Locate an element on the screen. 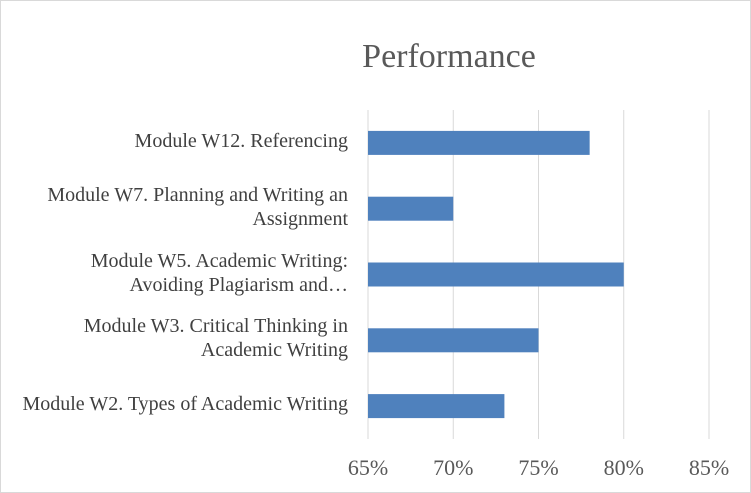  chart-title: Performance is located at coordinates (449, 56).